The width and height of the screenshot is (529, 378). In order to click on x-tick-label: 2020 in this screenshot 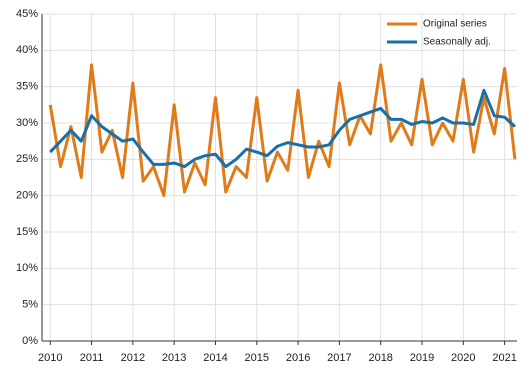, I will do `click(463, 358)`.